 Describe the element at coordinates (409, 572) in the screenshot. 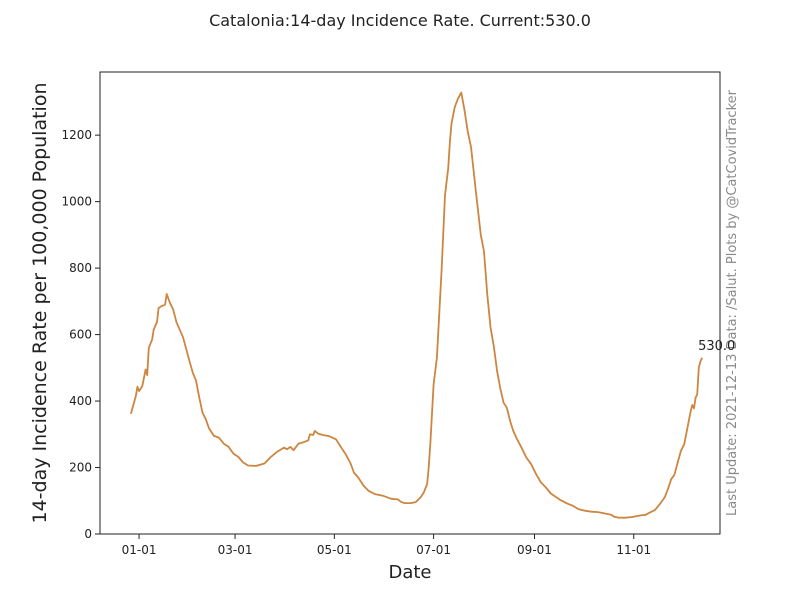

I see `x-axis-label: Date` at that location.